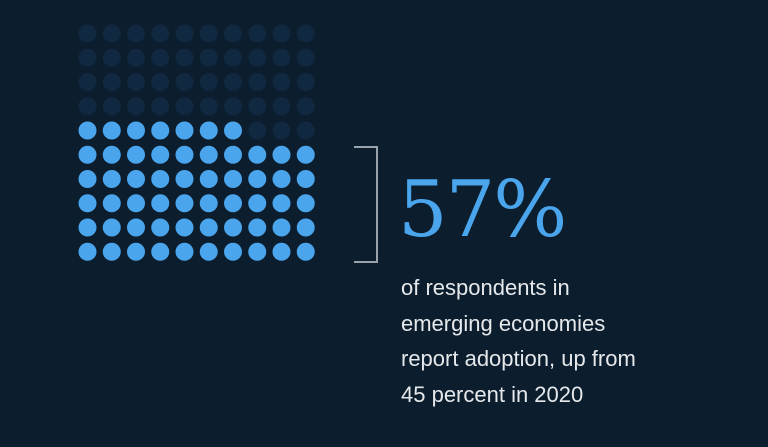 The height and width of the screenshot is (447, 768). What do you see at coordinates (492, 394) in the screenshot?
I see `caption-line: 45 percent in 2020` at bounding box center [492, 394].